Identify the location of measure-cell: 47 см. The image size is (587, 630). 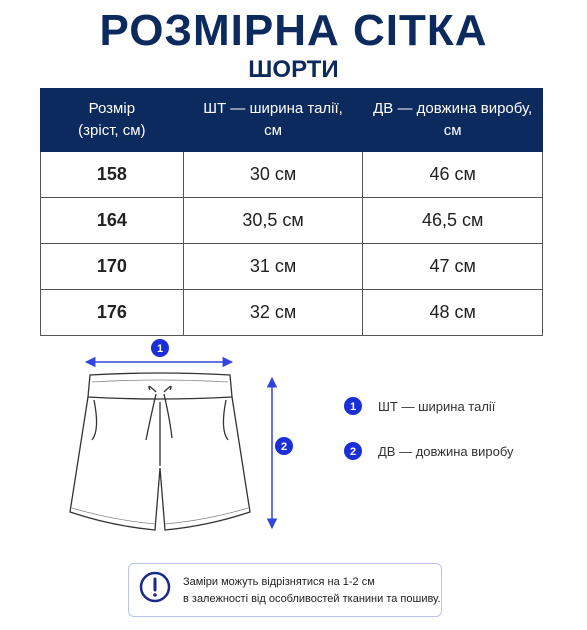
(452, 266).